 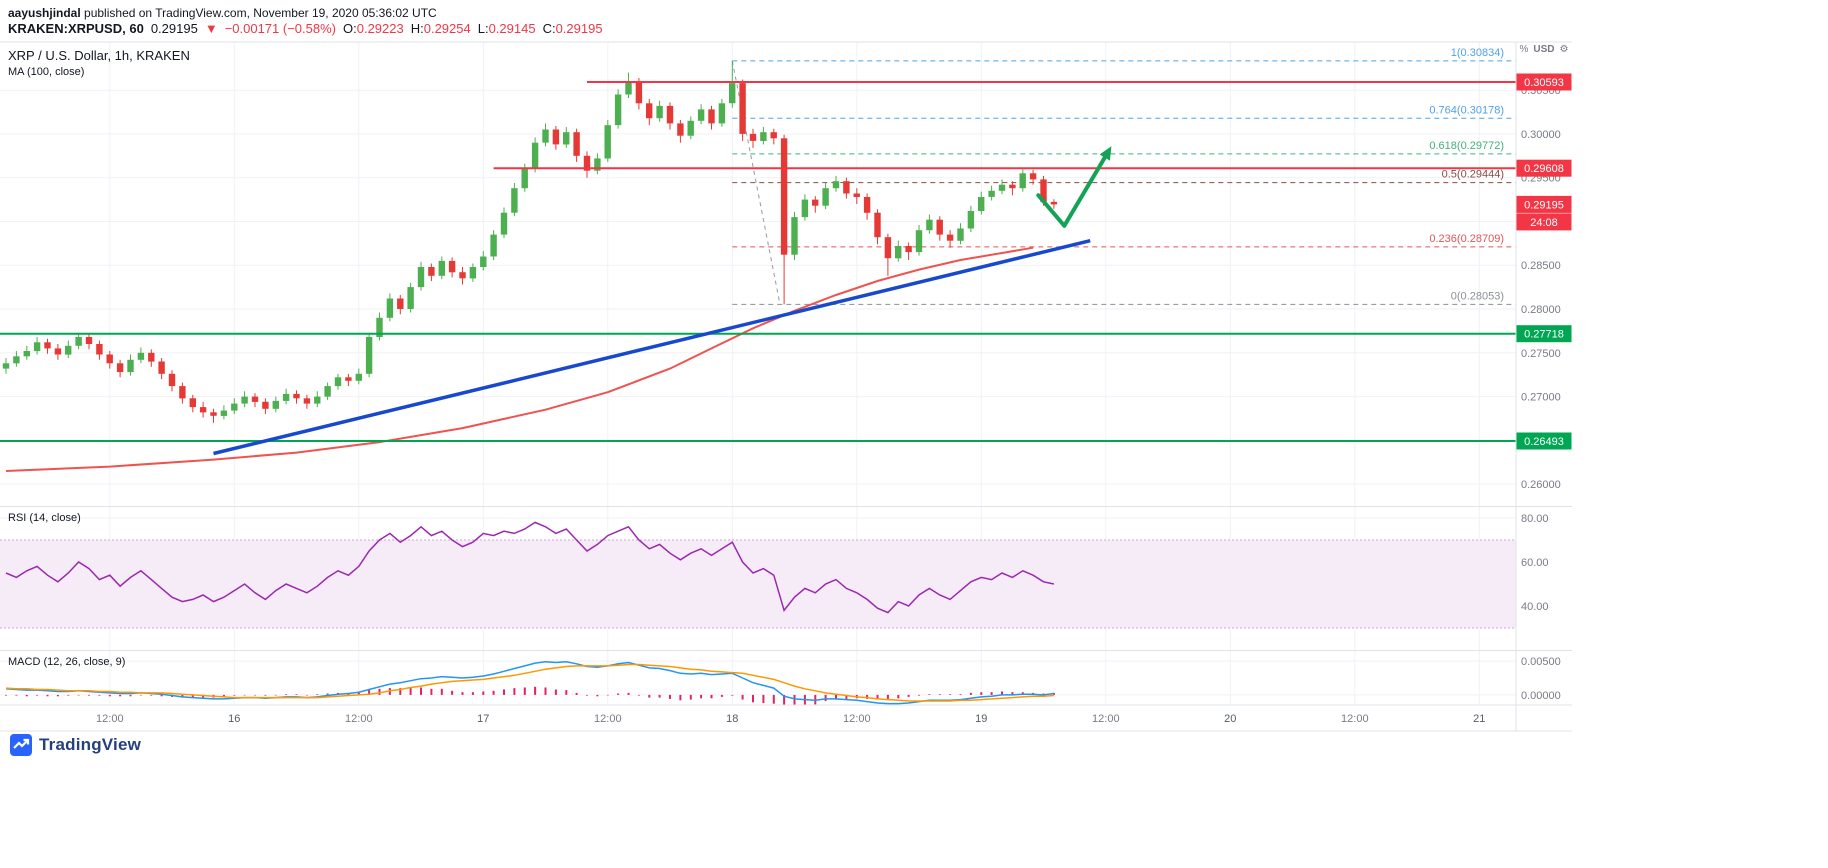 I want to click on svg-text: 0(0.28053), so click(x=1477, y=296).